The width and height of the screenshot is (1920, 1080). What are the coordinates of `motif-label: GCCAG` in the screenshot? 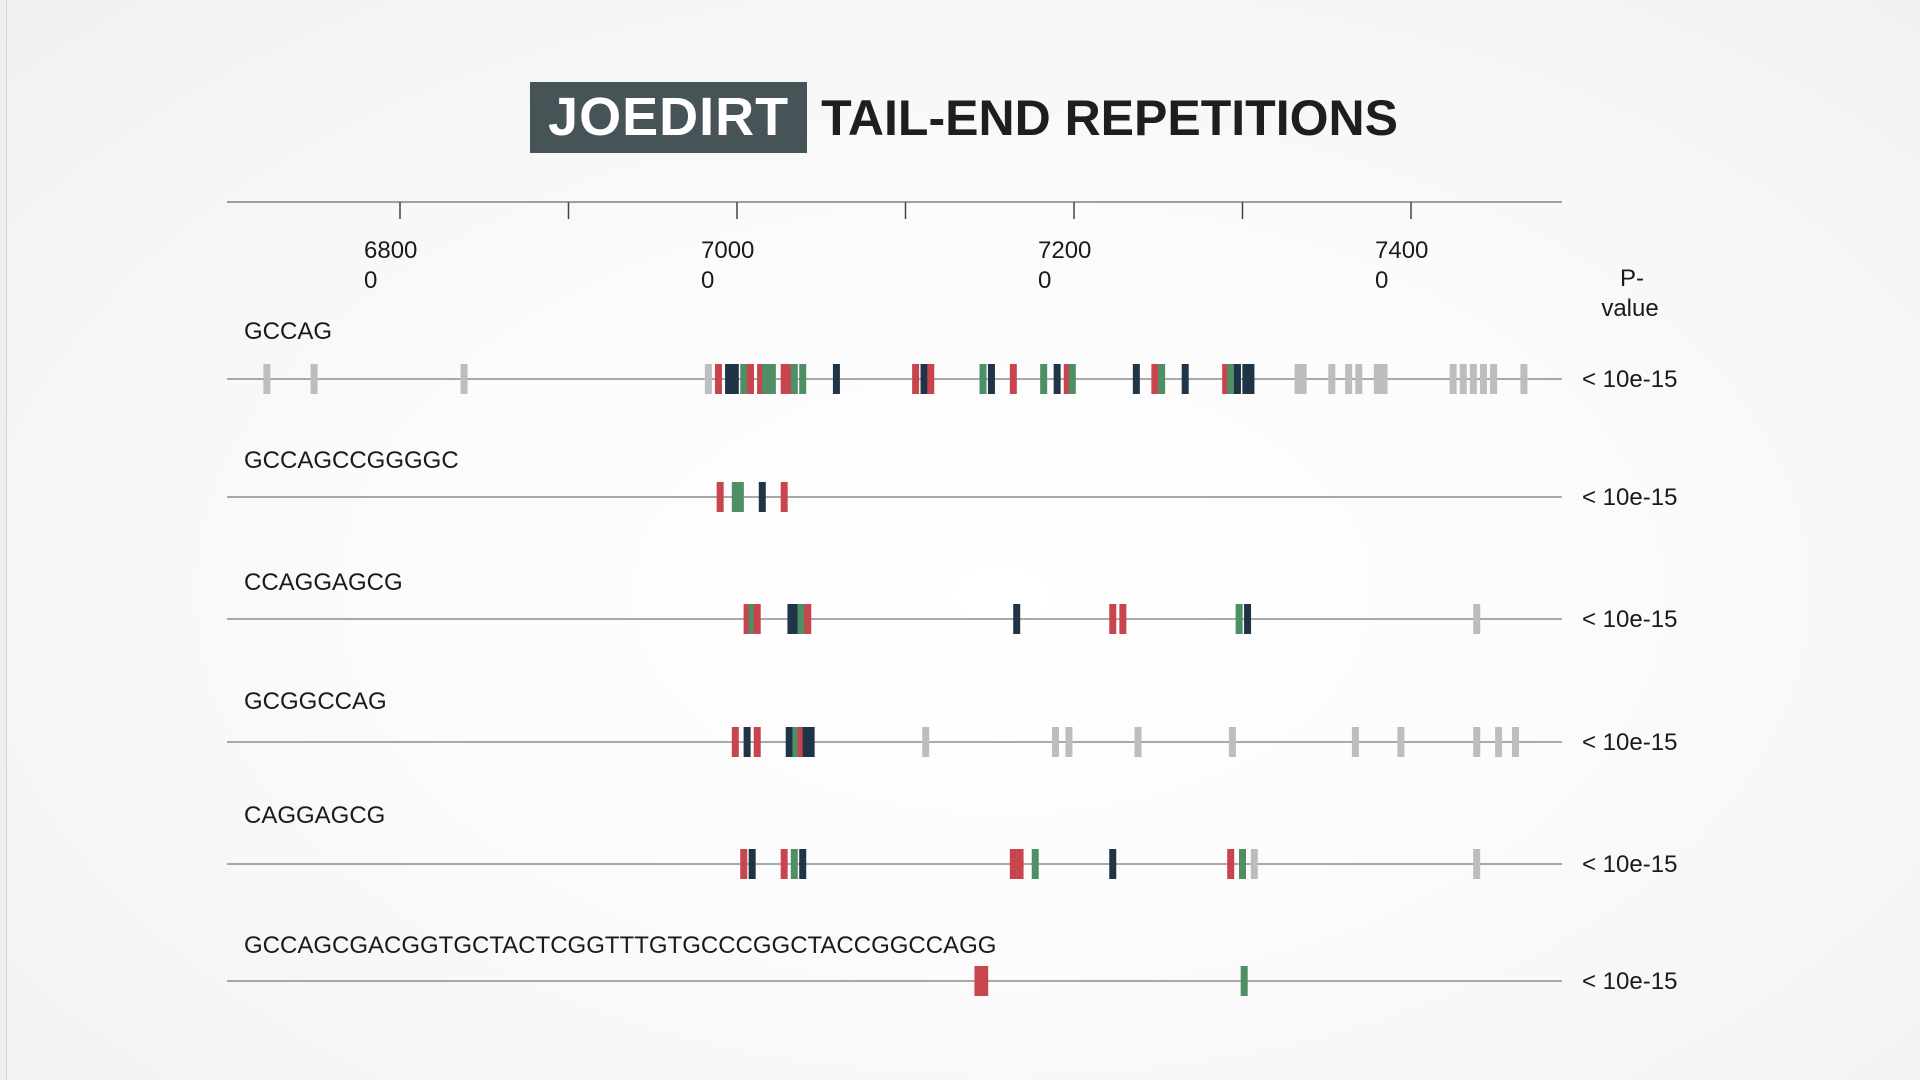 It's located at (288, 331).